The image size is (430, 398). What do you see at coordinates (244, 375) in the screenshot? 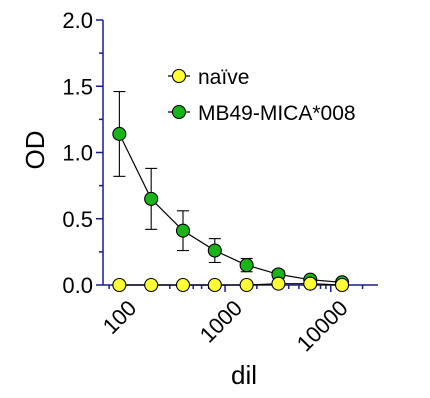
I see `x-axis-title: dil` at bounding box center [244, 375].